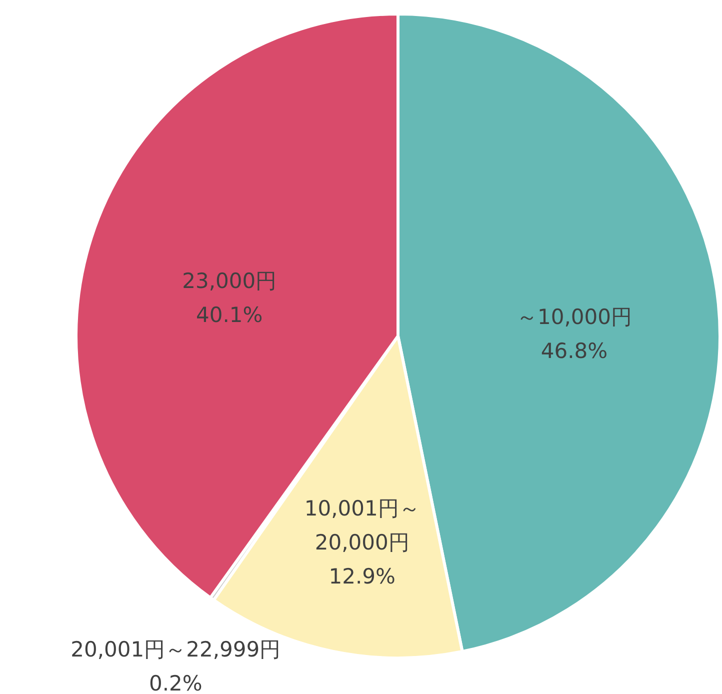 This screenshot has height=694, width=722. What do you see at coordinates (175, 649) in the screenshot?
I see `slice-label: 20,001円～22,999円` at bounding box center [175, 649].